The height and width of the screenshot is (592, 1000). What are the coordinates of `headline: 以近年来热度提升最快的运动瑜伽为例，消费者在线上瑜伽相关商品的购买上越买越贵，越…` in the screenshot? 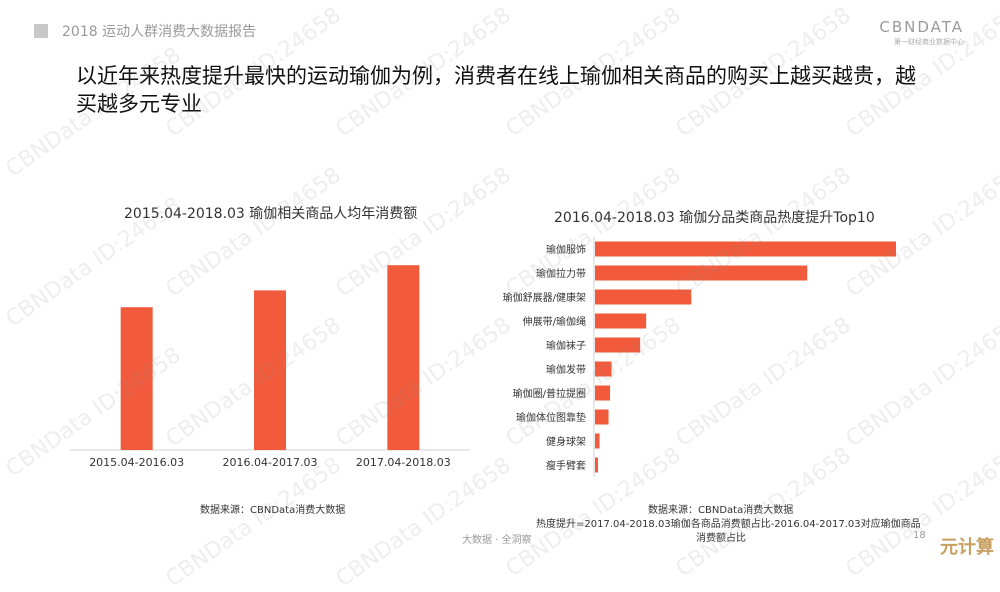 It's located at (496, 90).